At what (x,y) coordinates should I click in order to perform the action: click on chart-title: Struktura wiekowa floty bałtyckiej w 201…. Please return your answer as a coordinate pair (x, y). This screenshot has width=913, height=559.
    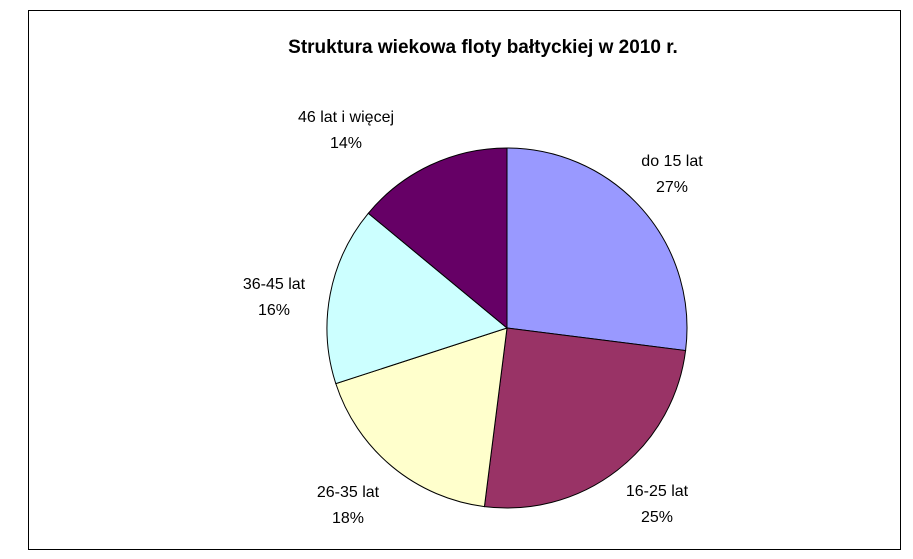
    Looking at the image, I should click on (483, 47).